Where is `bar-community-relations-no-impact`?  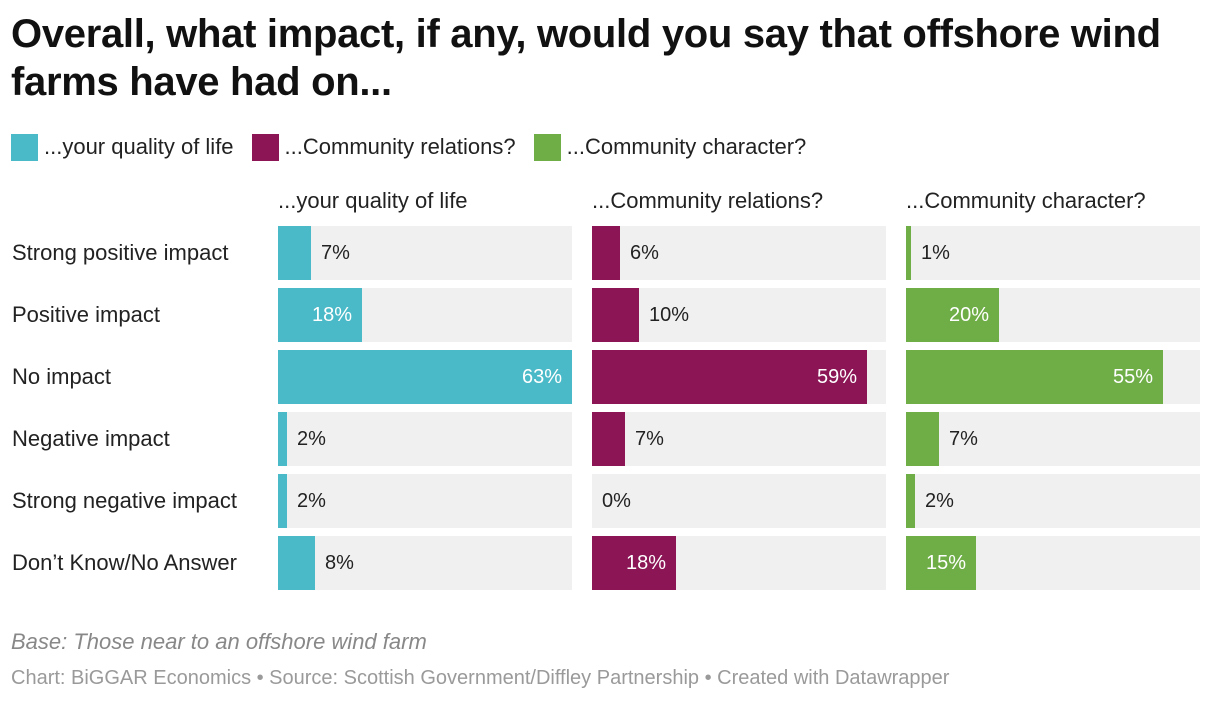
bar-community-relations-no-impact is located at coordinates (729, 377).